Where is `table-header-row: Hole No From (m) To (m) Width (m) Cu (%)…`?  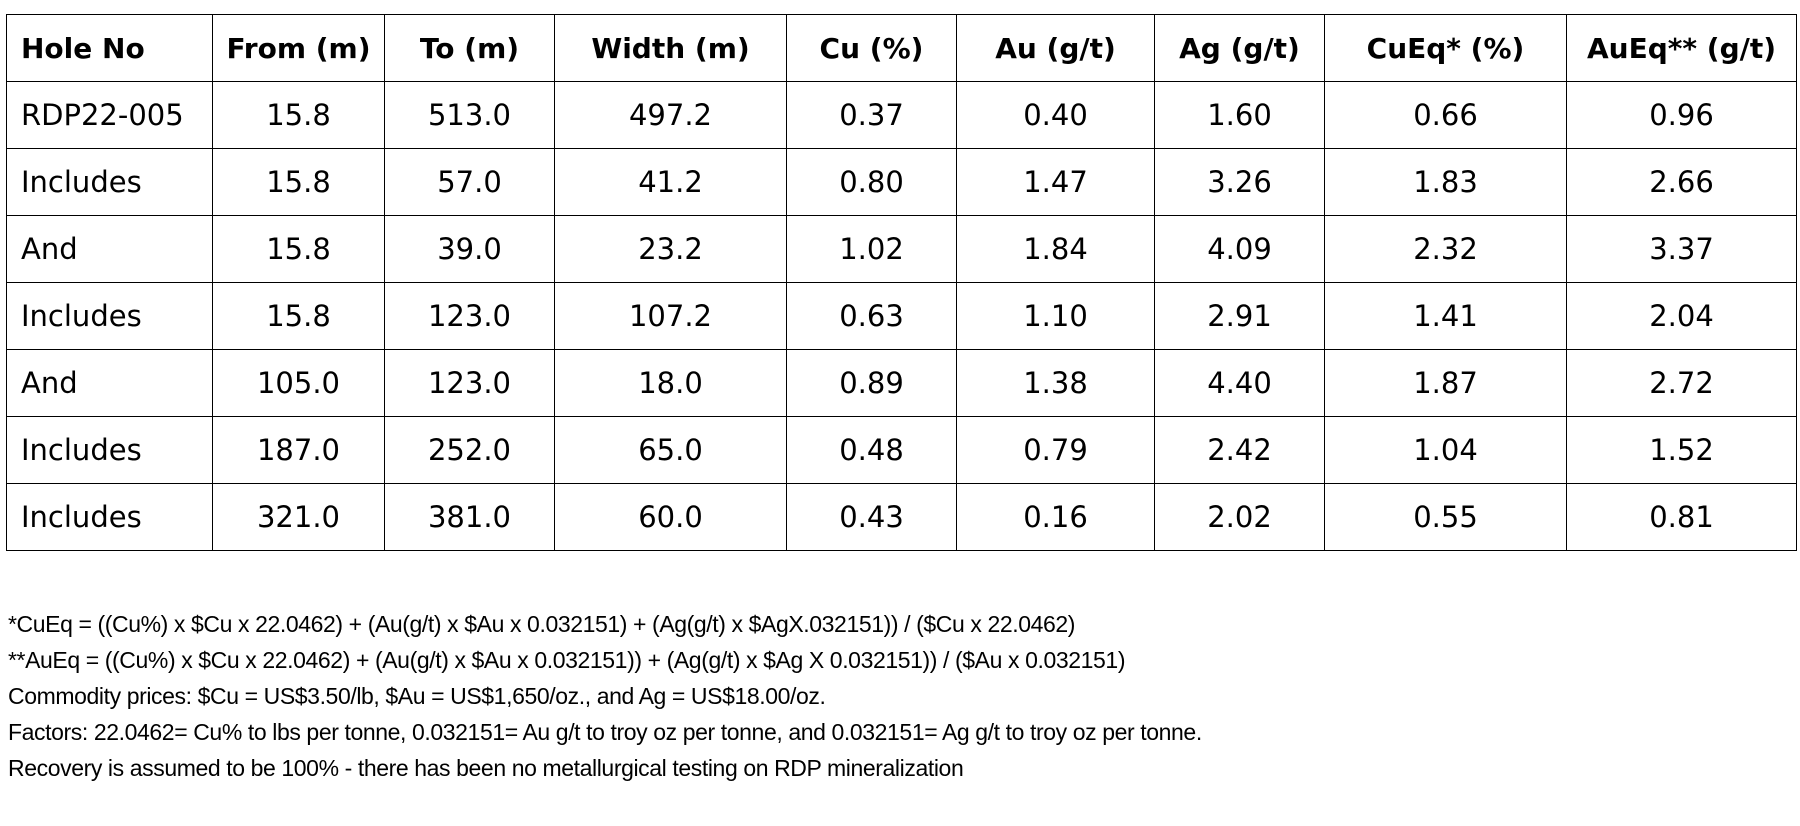
table-header-row: Hole No From (m) To (m) Width (m) Cu (%)… is located at coordinates (901, 48).